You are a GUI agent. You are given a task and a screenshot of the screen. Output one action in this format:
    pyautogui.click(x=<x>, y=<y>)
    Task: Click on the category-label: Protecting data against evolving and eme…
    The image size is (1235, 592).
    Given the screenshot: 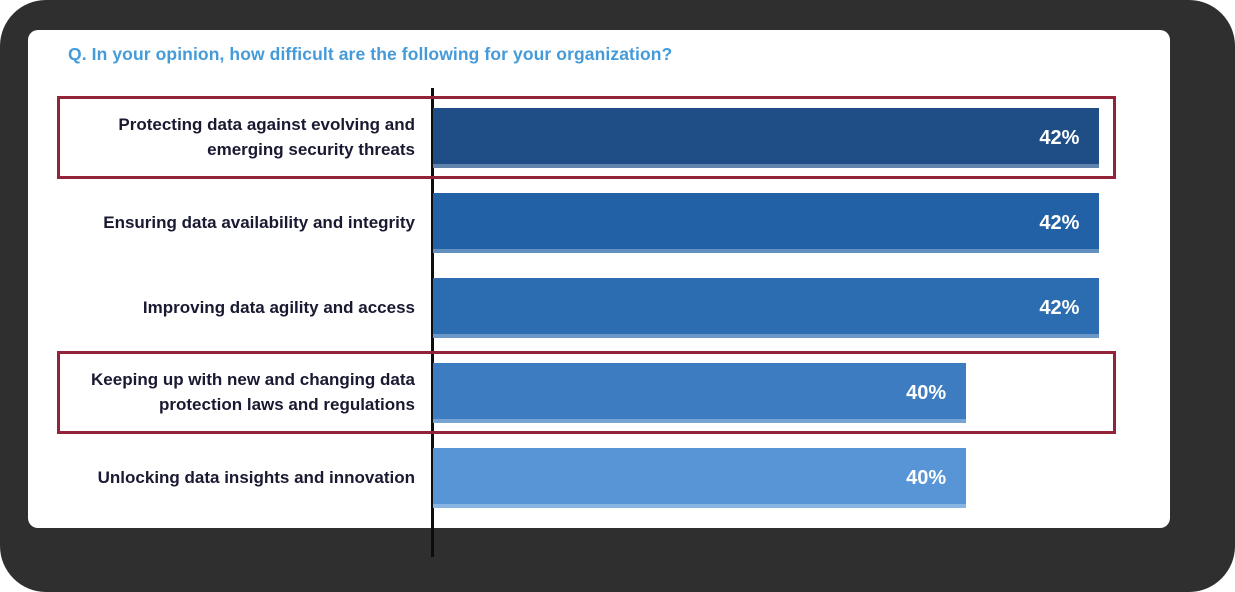 What is the action you would take?
    pyautogui.click(x=266, y=137)
    